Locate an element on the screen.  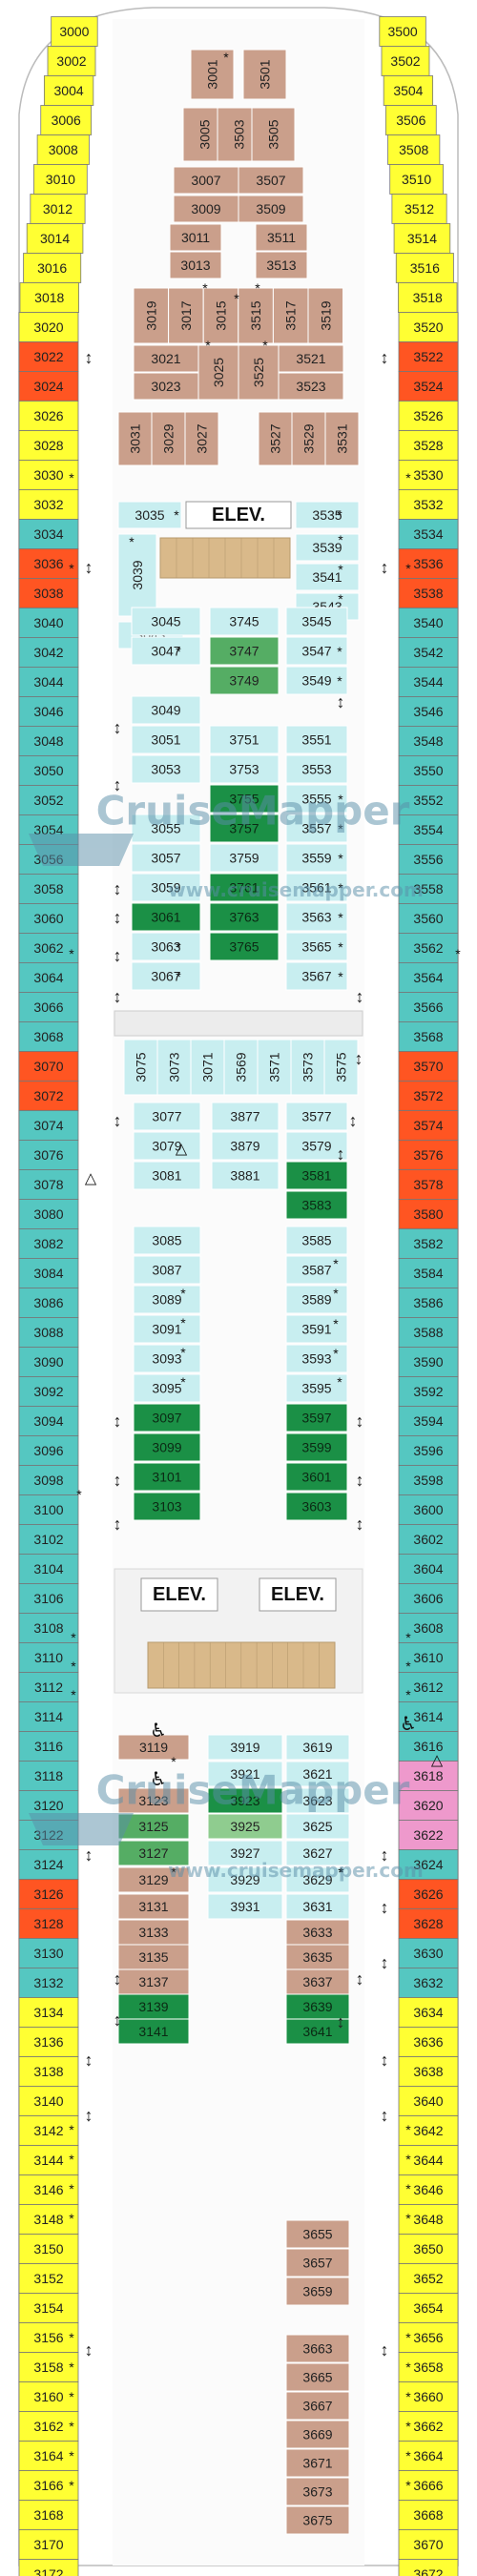
cabin-3550: 3550 is located at coordinates (428, 770).